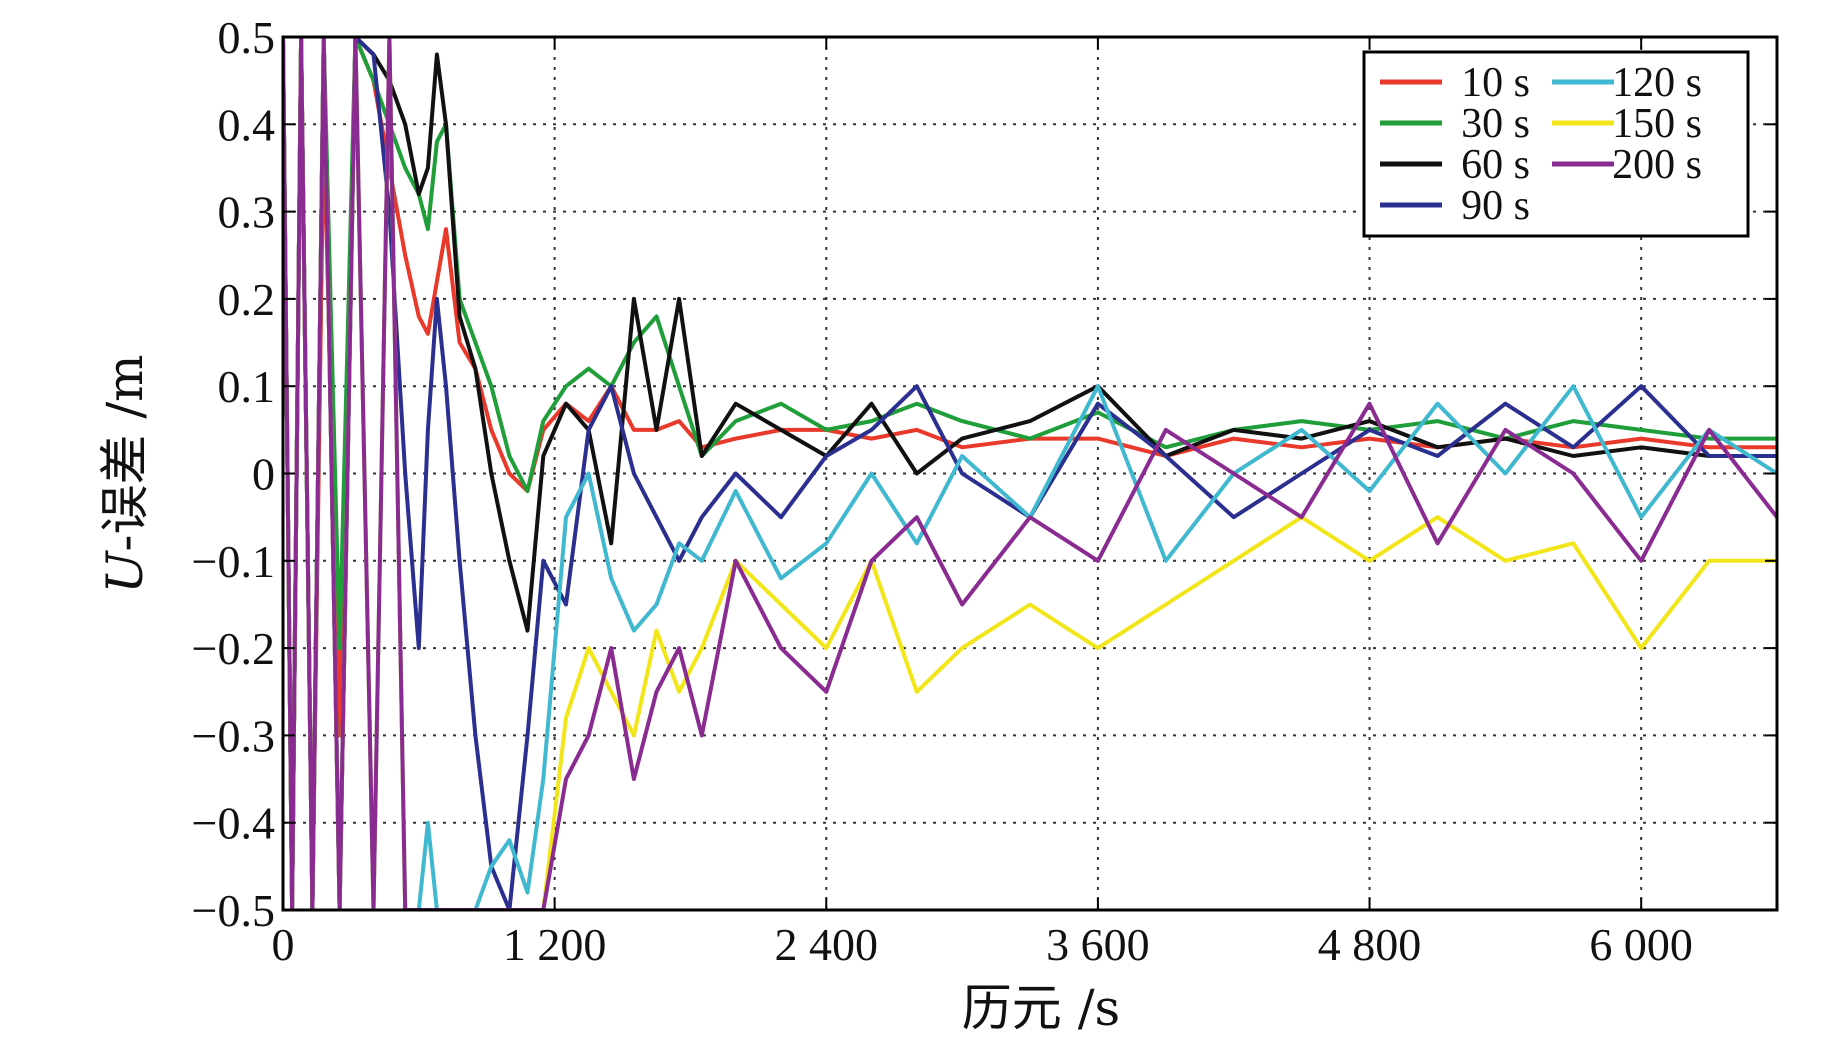 The height and width of the screenshot is (1041, 1843). Describe the element at coordinates (1657, 165) in the screenshot. I see `legend-label-200s: 200 s` at that location.